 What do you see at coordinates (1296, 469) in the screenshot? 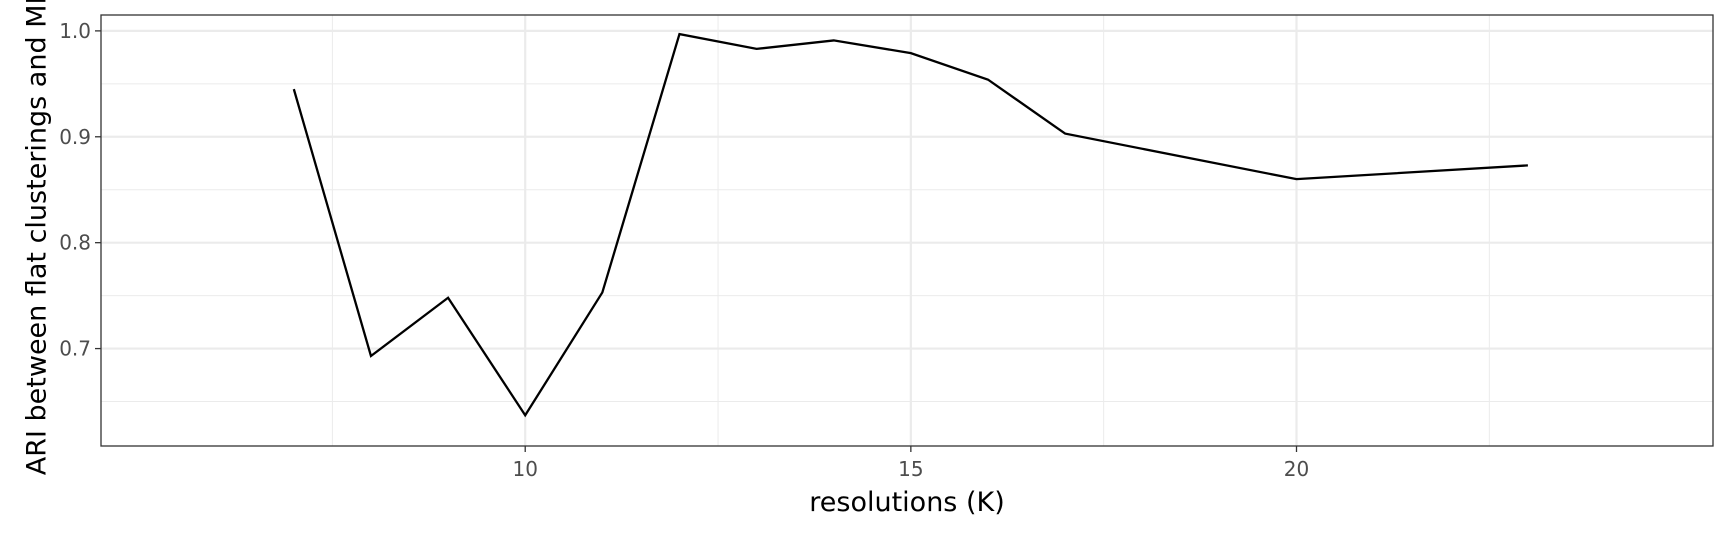
I see `x-tick-label: 20` at bounding box center [1296, 469].